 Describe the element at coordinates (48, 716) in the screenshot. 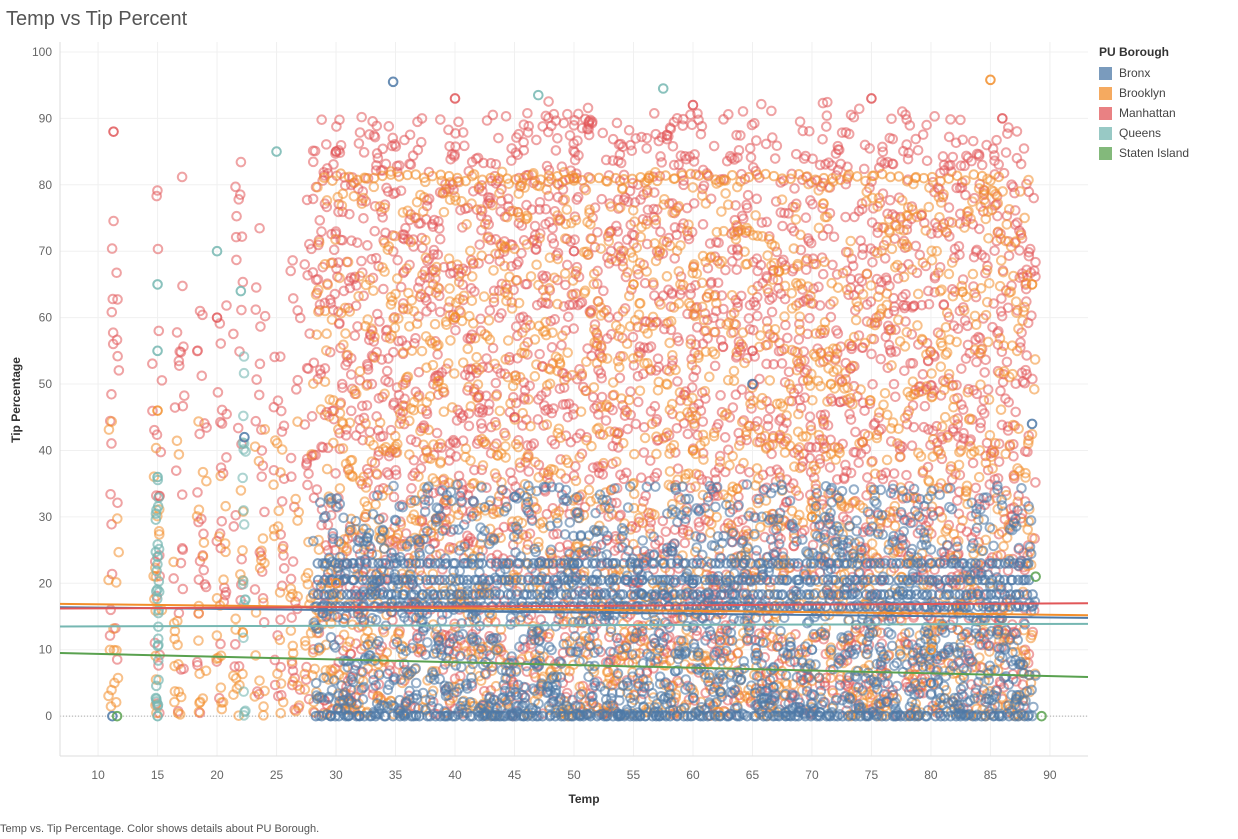

I see `y-tick-label: 0` at that location.